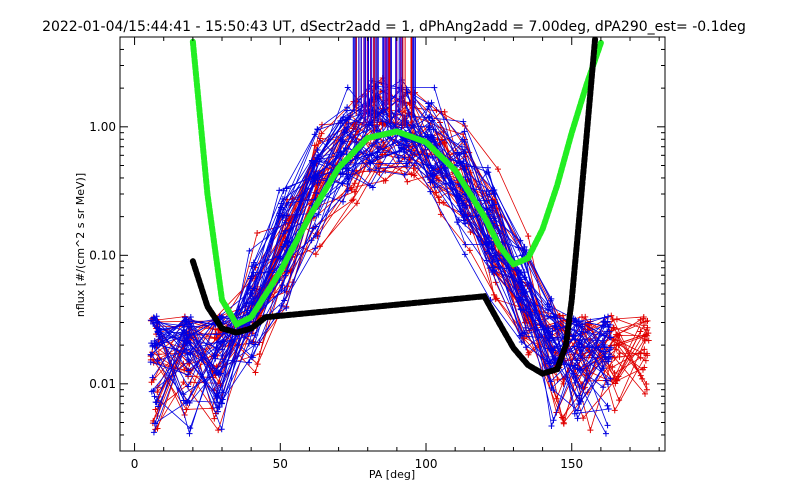 This screenshot has height=500, width=800. What do you see at coordinates (392, 474) in the screenshot?
I see `x-axis-label: PA [deg]` at bounding box center [392, 474].